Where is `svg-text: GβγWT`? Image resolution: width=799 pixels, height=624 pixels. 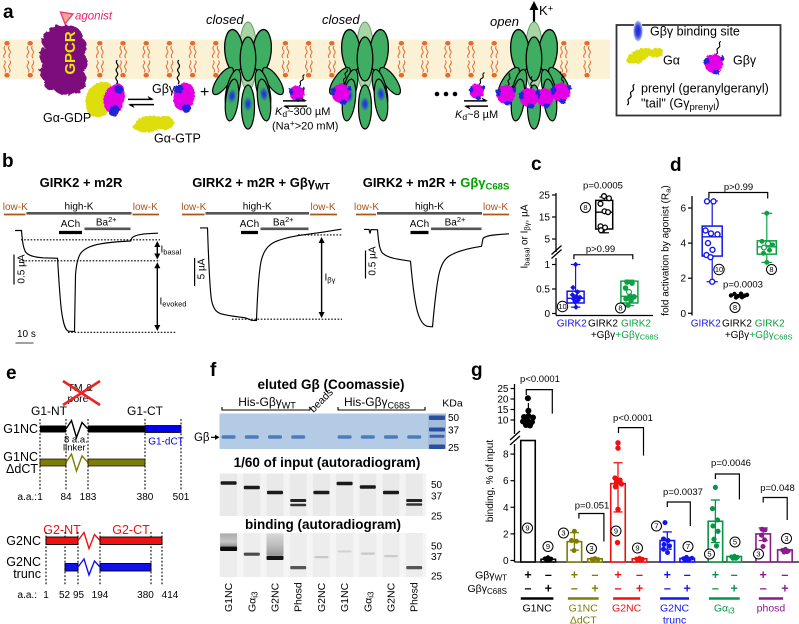 svg-text: GβγWT is located at coordinates (491, 576).